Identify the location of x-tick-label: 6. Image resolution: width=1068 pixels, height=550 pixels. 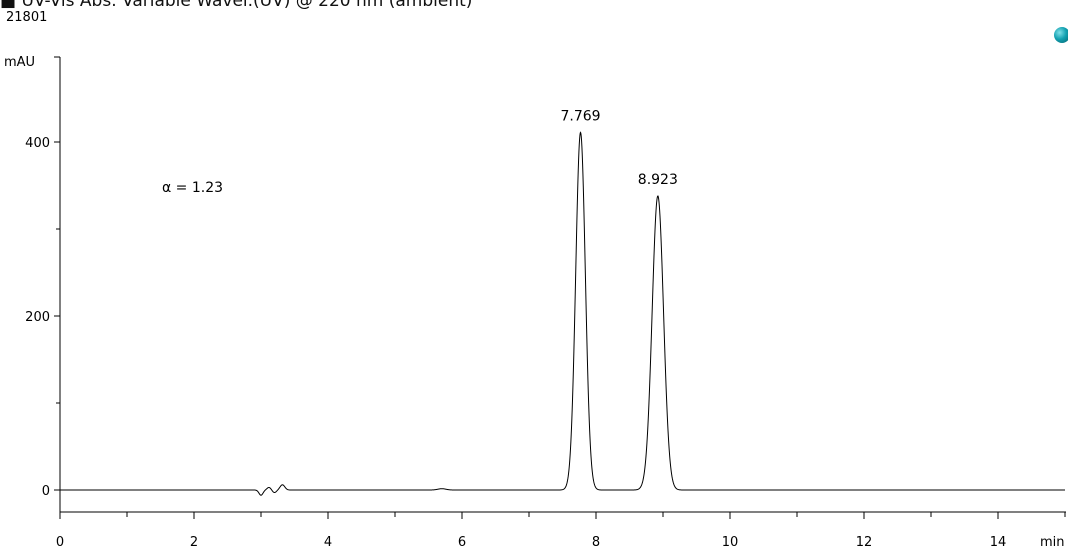
(462, 542).